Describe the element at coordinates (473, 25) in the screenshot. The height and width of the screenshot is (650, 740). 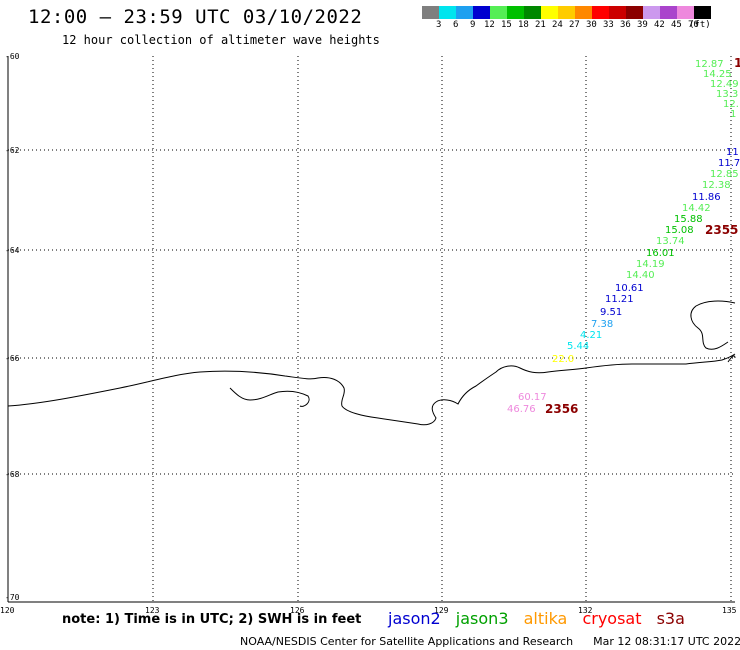
I see `legend-label: 9` at that location.